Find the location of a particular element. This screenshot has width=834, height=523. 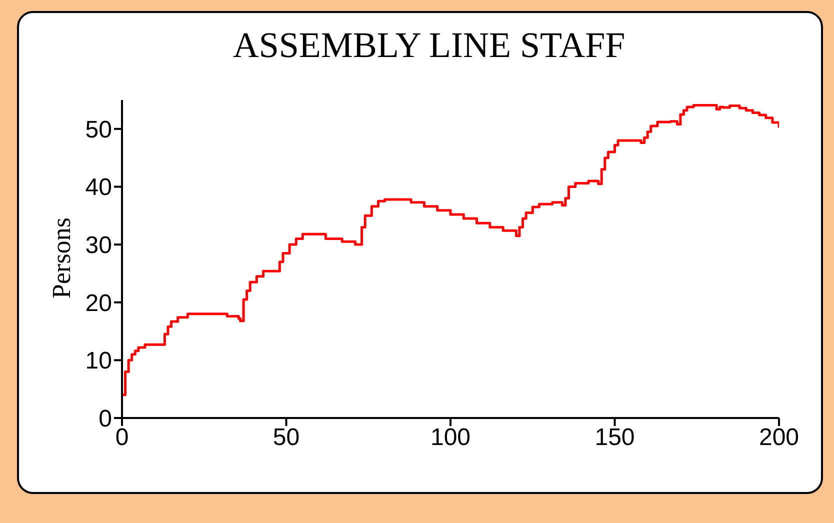

y-tick-label: 20 is located at coordinates (98, 303).